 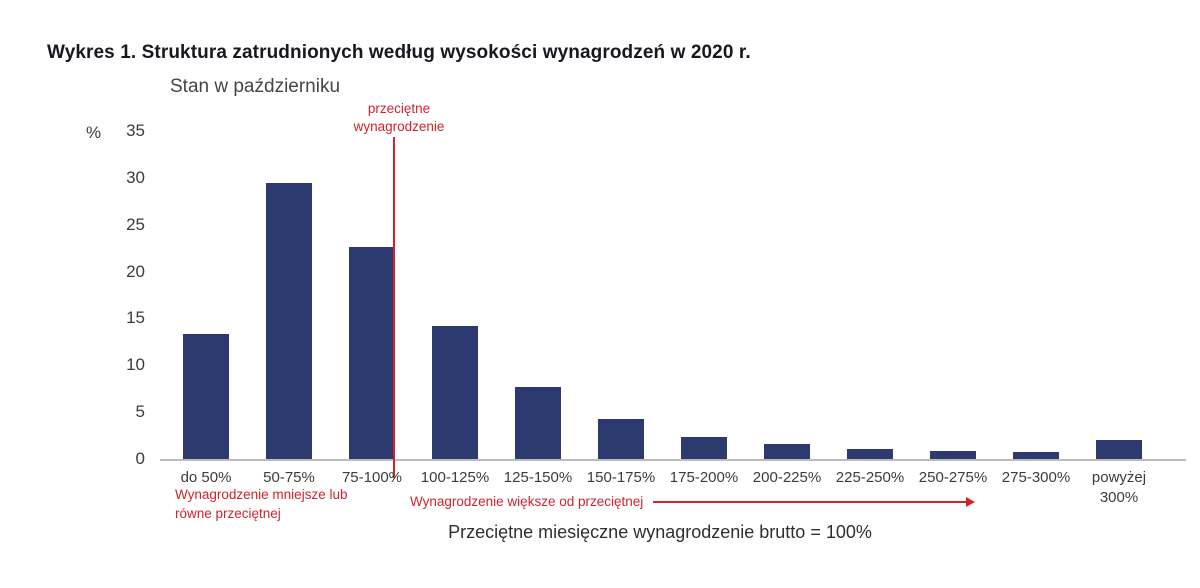 What do you see at coordinates (527, 501) in the screenshot?
I see `above-average-note-text: Wynagrodzenie większe od przeciętnej` at bounding box center [527, 501].